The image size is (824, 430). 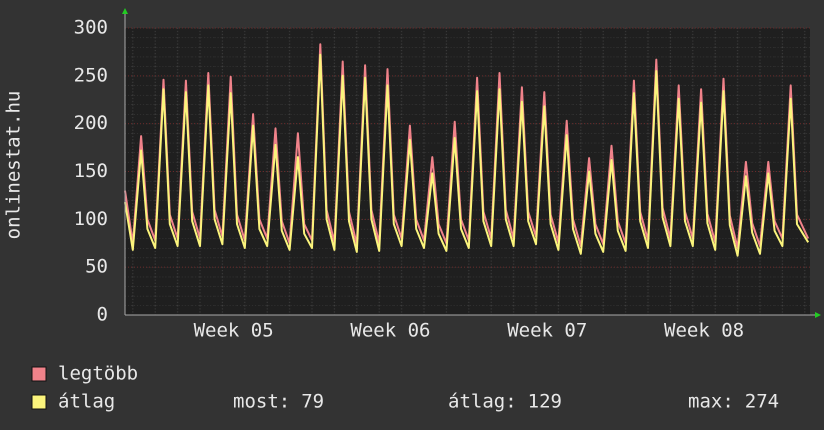 I want to click on stat-value: 79, so click(x=312, y=402).